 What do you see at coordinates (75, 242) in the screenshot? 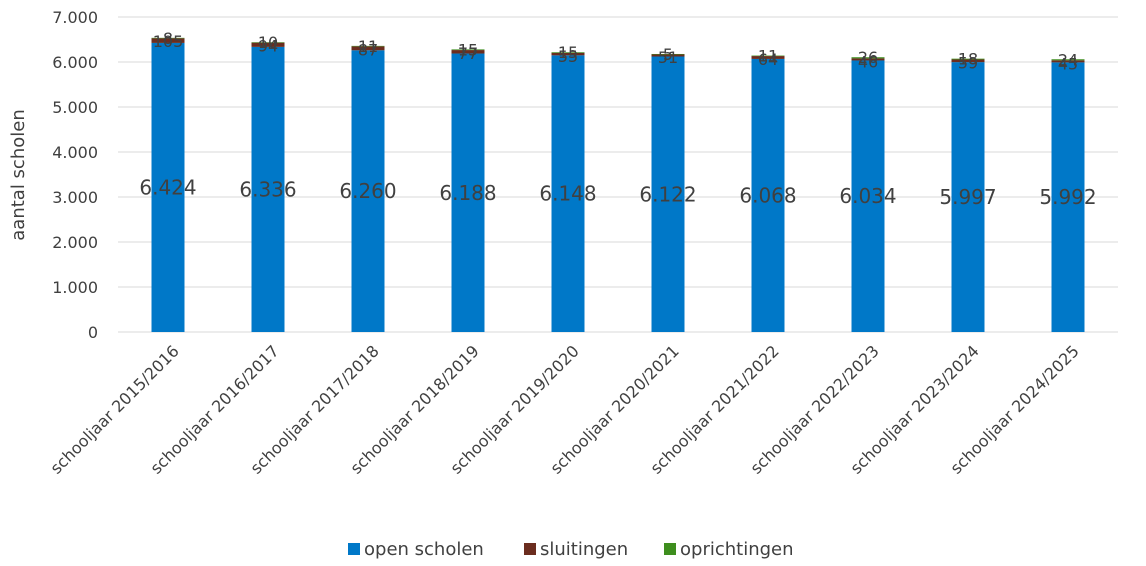
I see `y-tick-label: 2.000` at bounding box center [75, 242].